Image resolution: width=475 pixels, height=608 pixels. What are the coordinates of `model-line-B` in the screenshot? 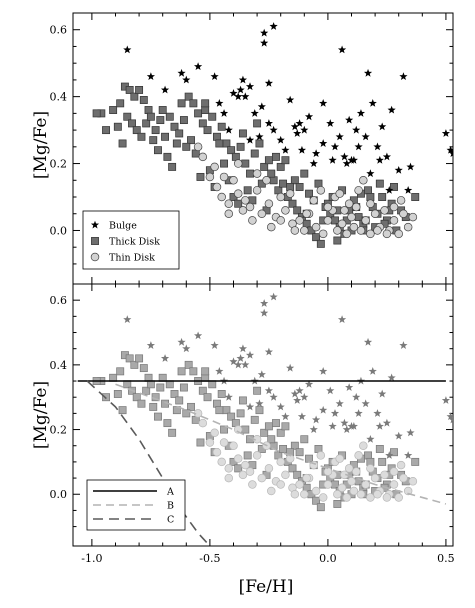 It's located at (281, 444).